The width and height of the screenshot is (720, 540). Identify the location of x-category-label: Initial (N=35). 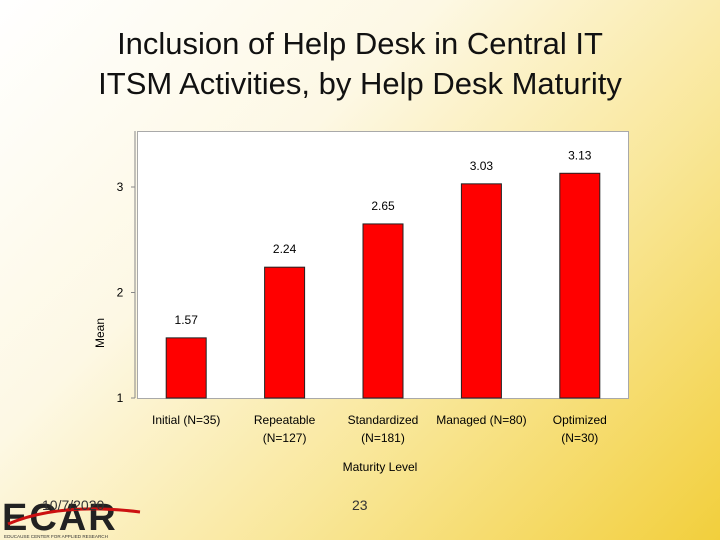
(186, 420).